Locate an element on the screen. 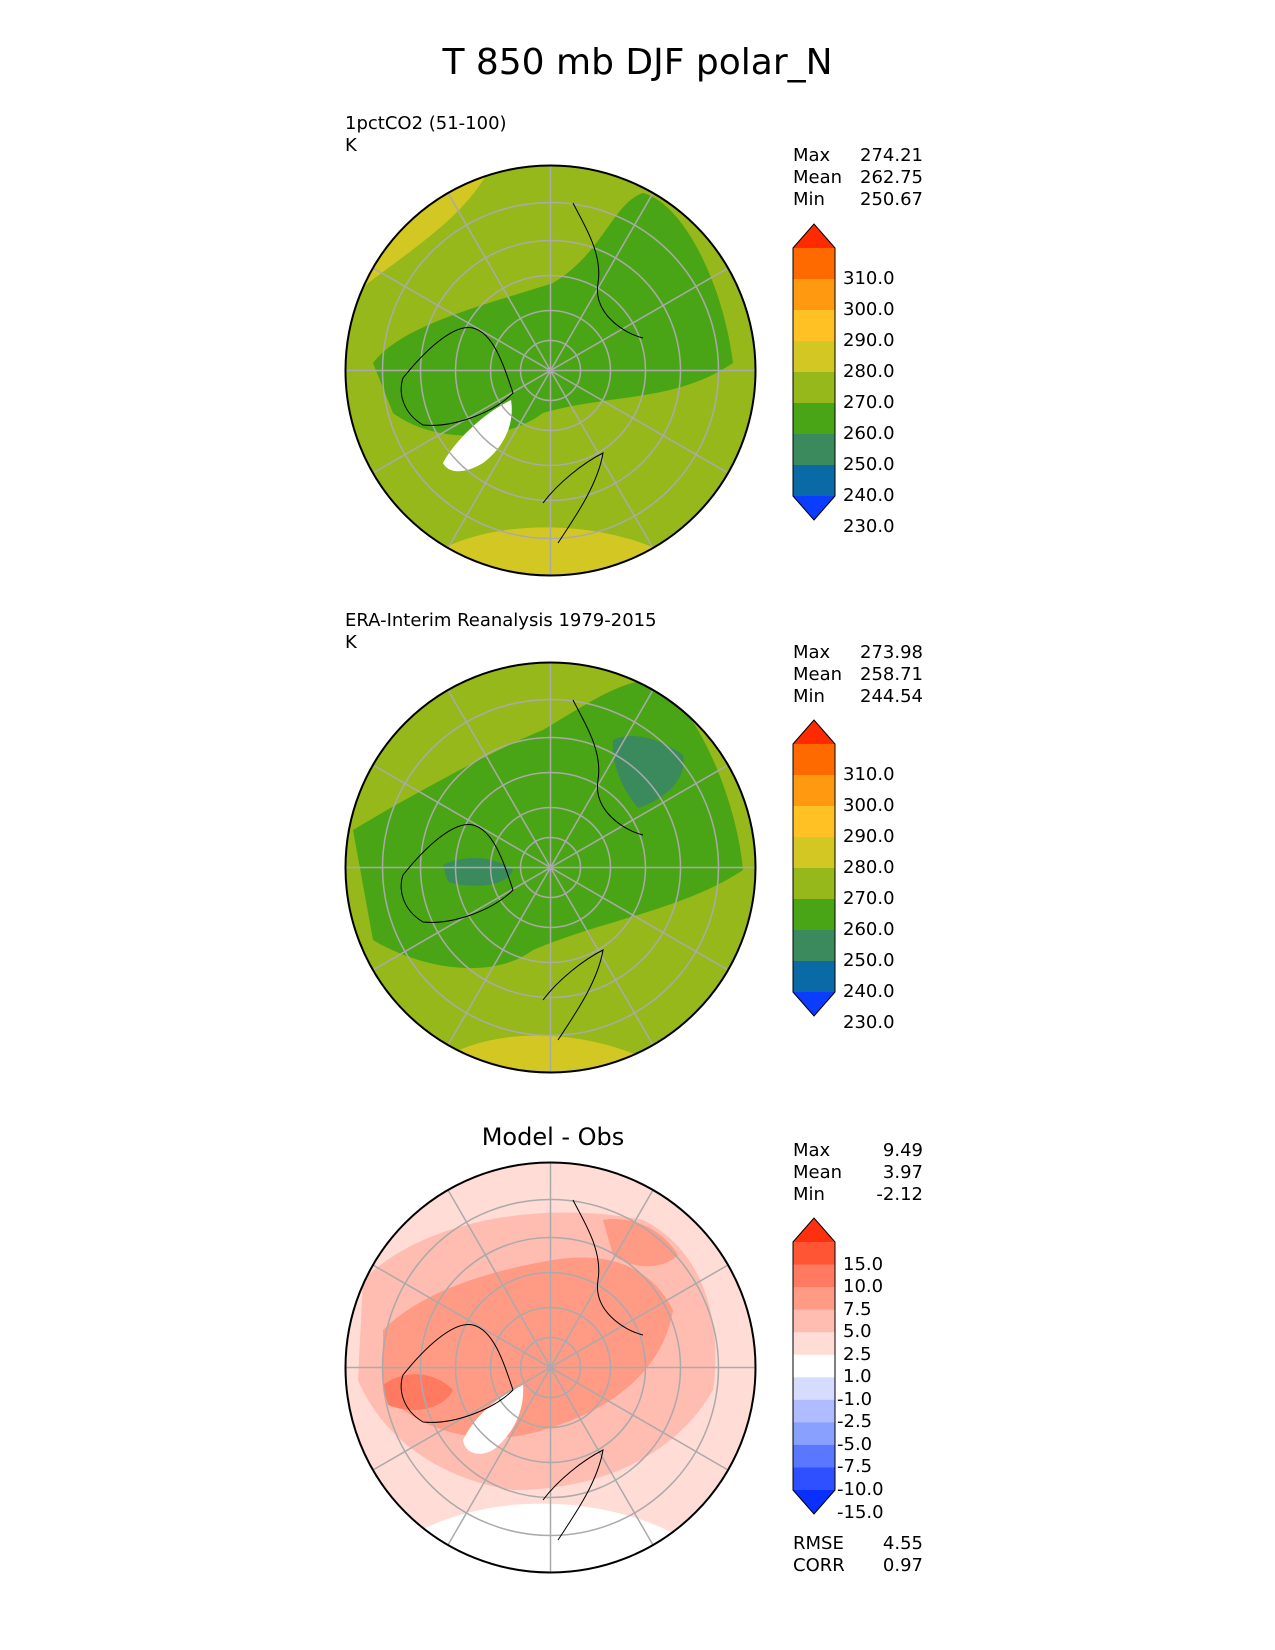  panel3-map-boundary is located at coordinates (550, 1367).